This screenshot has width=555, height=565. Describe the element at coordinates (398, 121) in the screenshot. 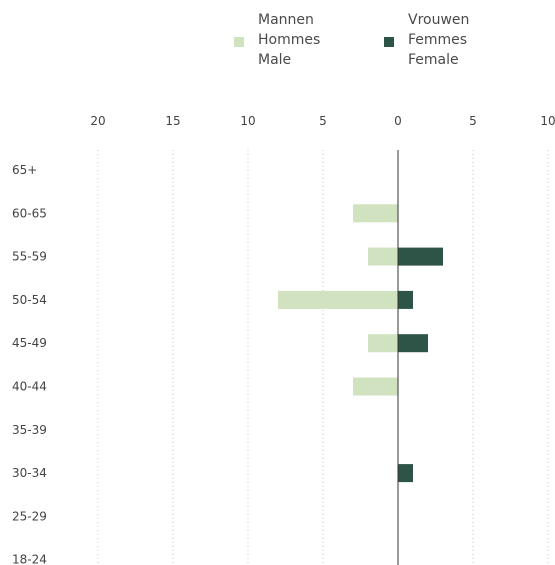

I see `x-tick-label: 0` at that location.